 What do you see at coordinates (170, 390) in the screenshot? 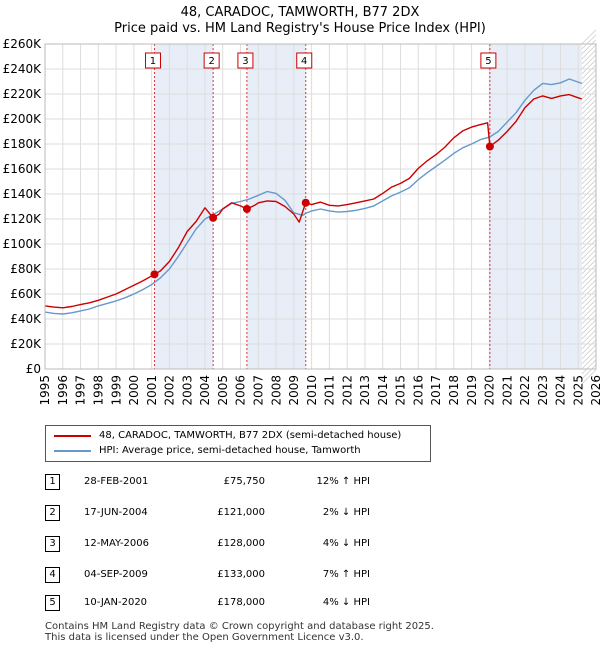
I see `x-tick-label: 2002` at bounding box center [170, 390].